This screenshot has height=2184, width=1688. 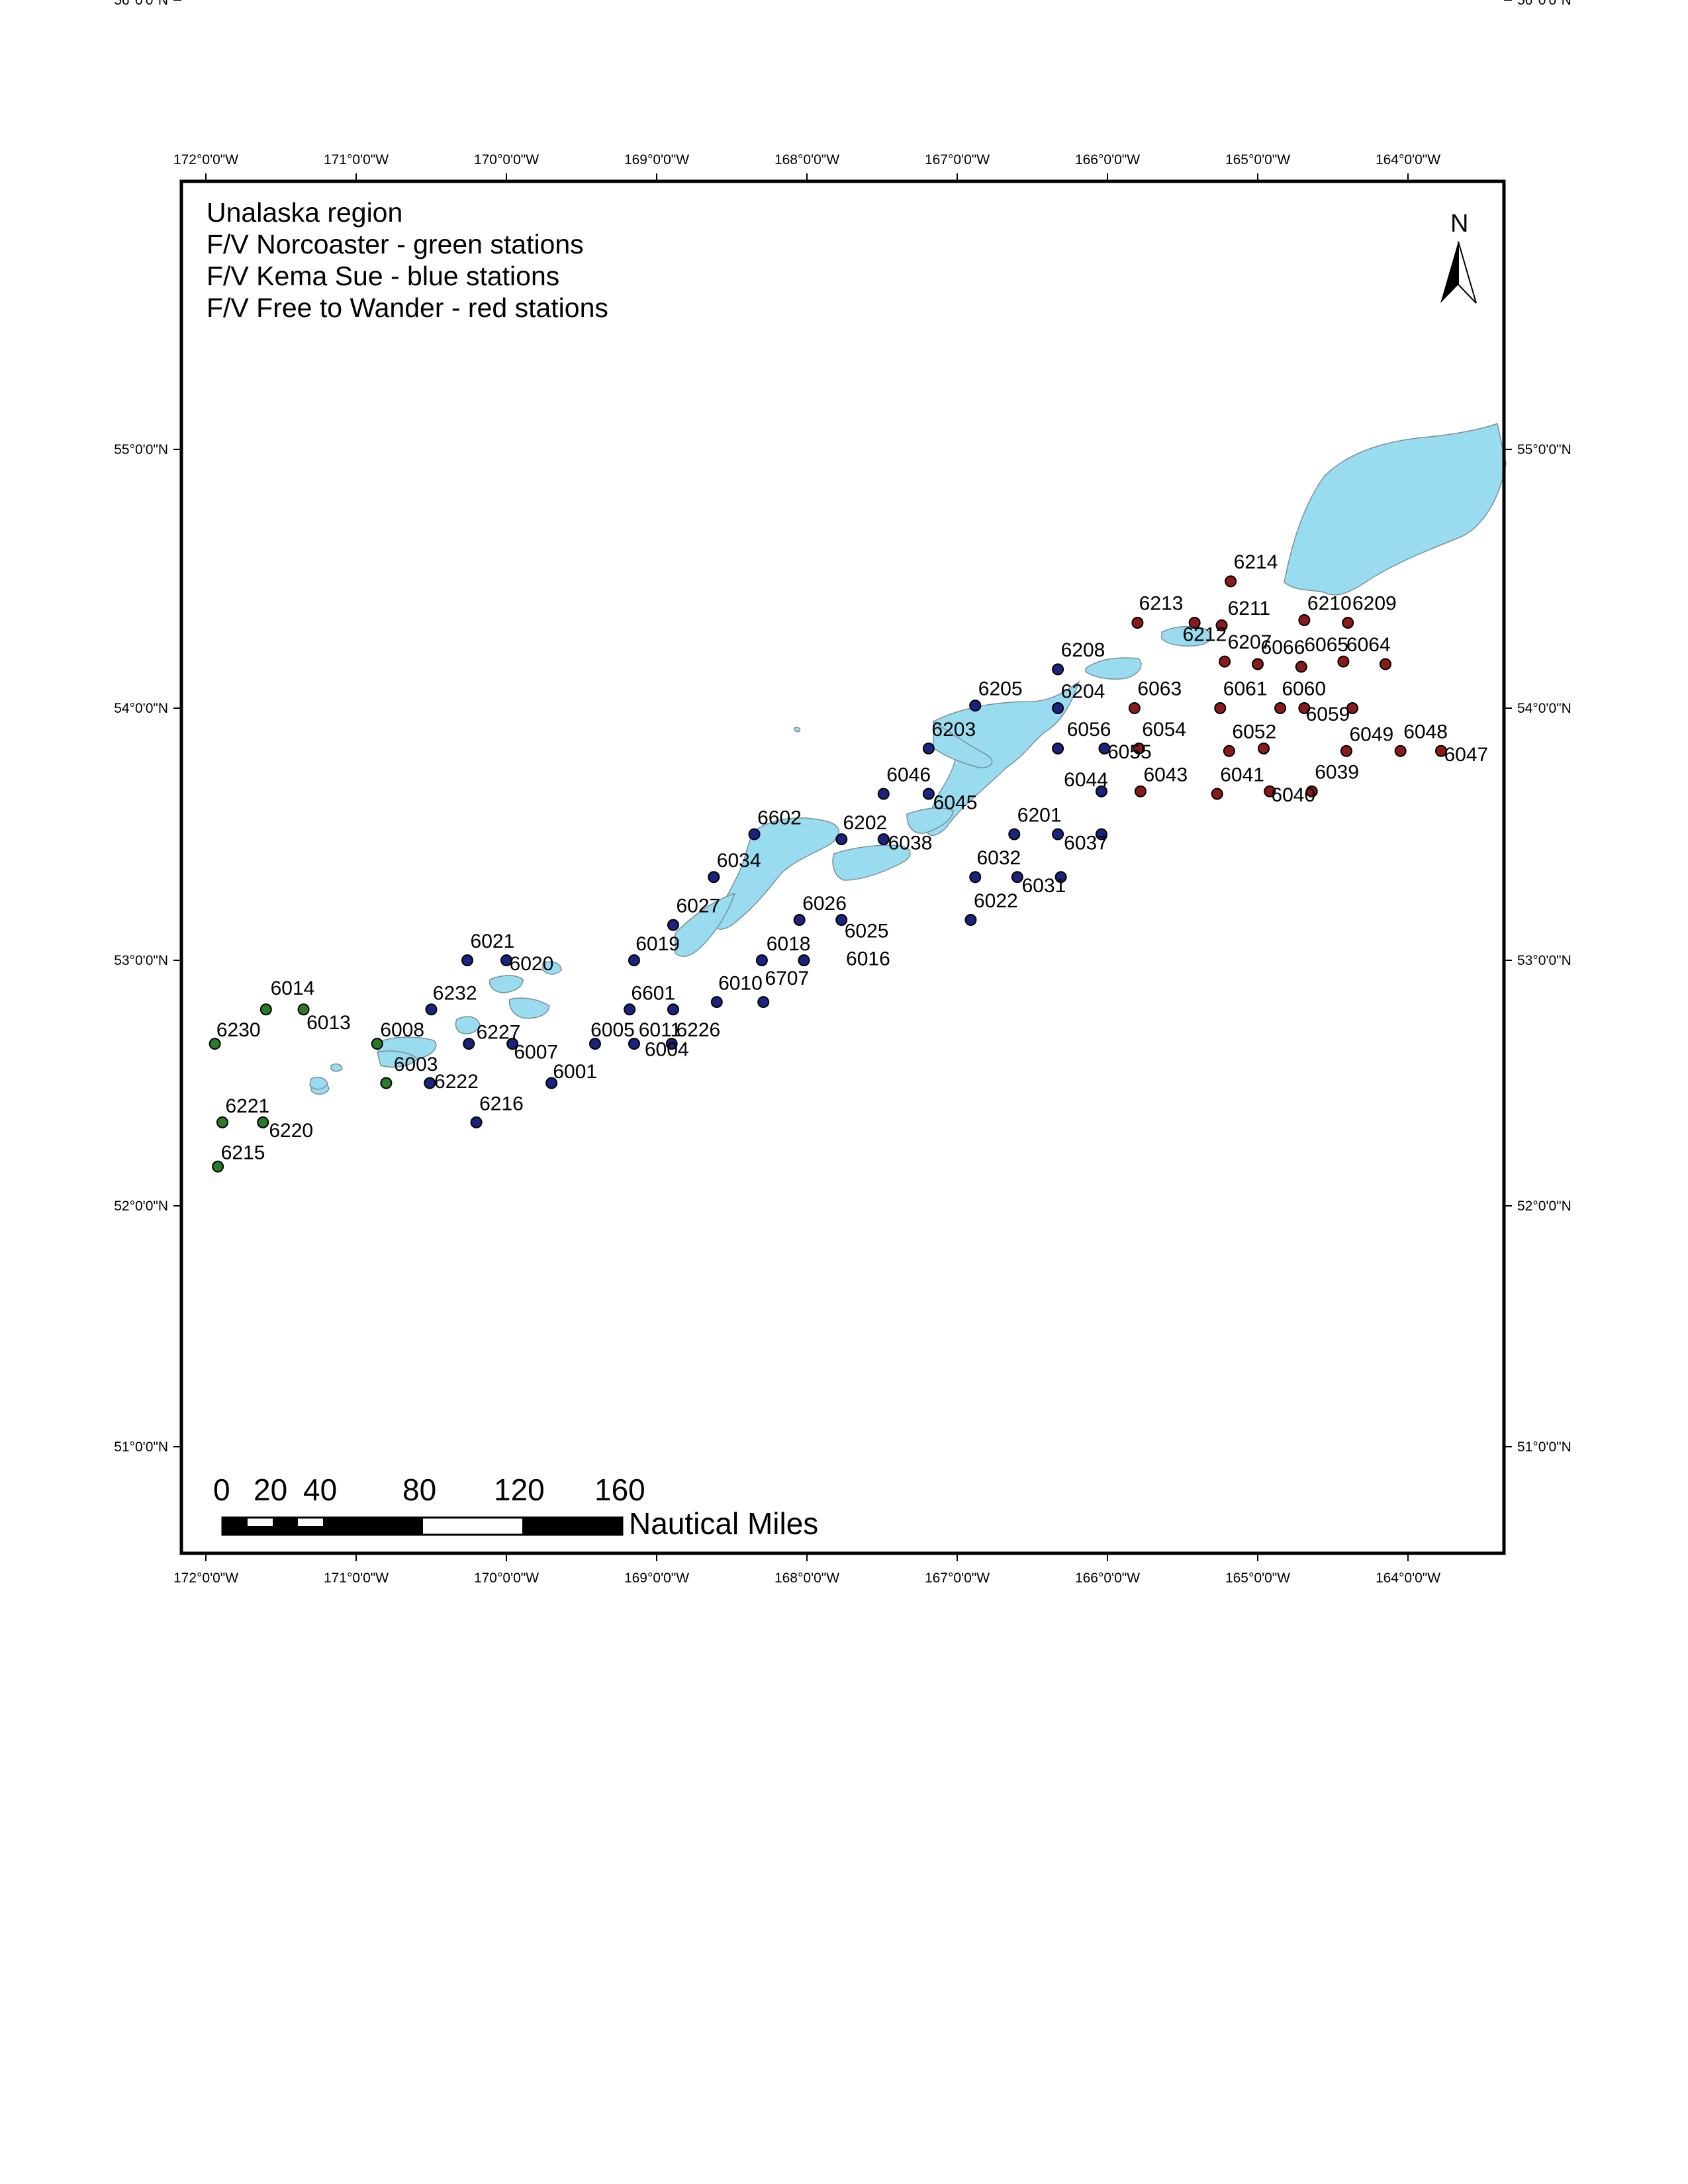 What do you see at coordinates (248, 1106) in the screenshot?
I see `station-label: 6221` at bounding box center [248, 1106].